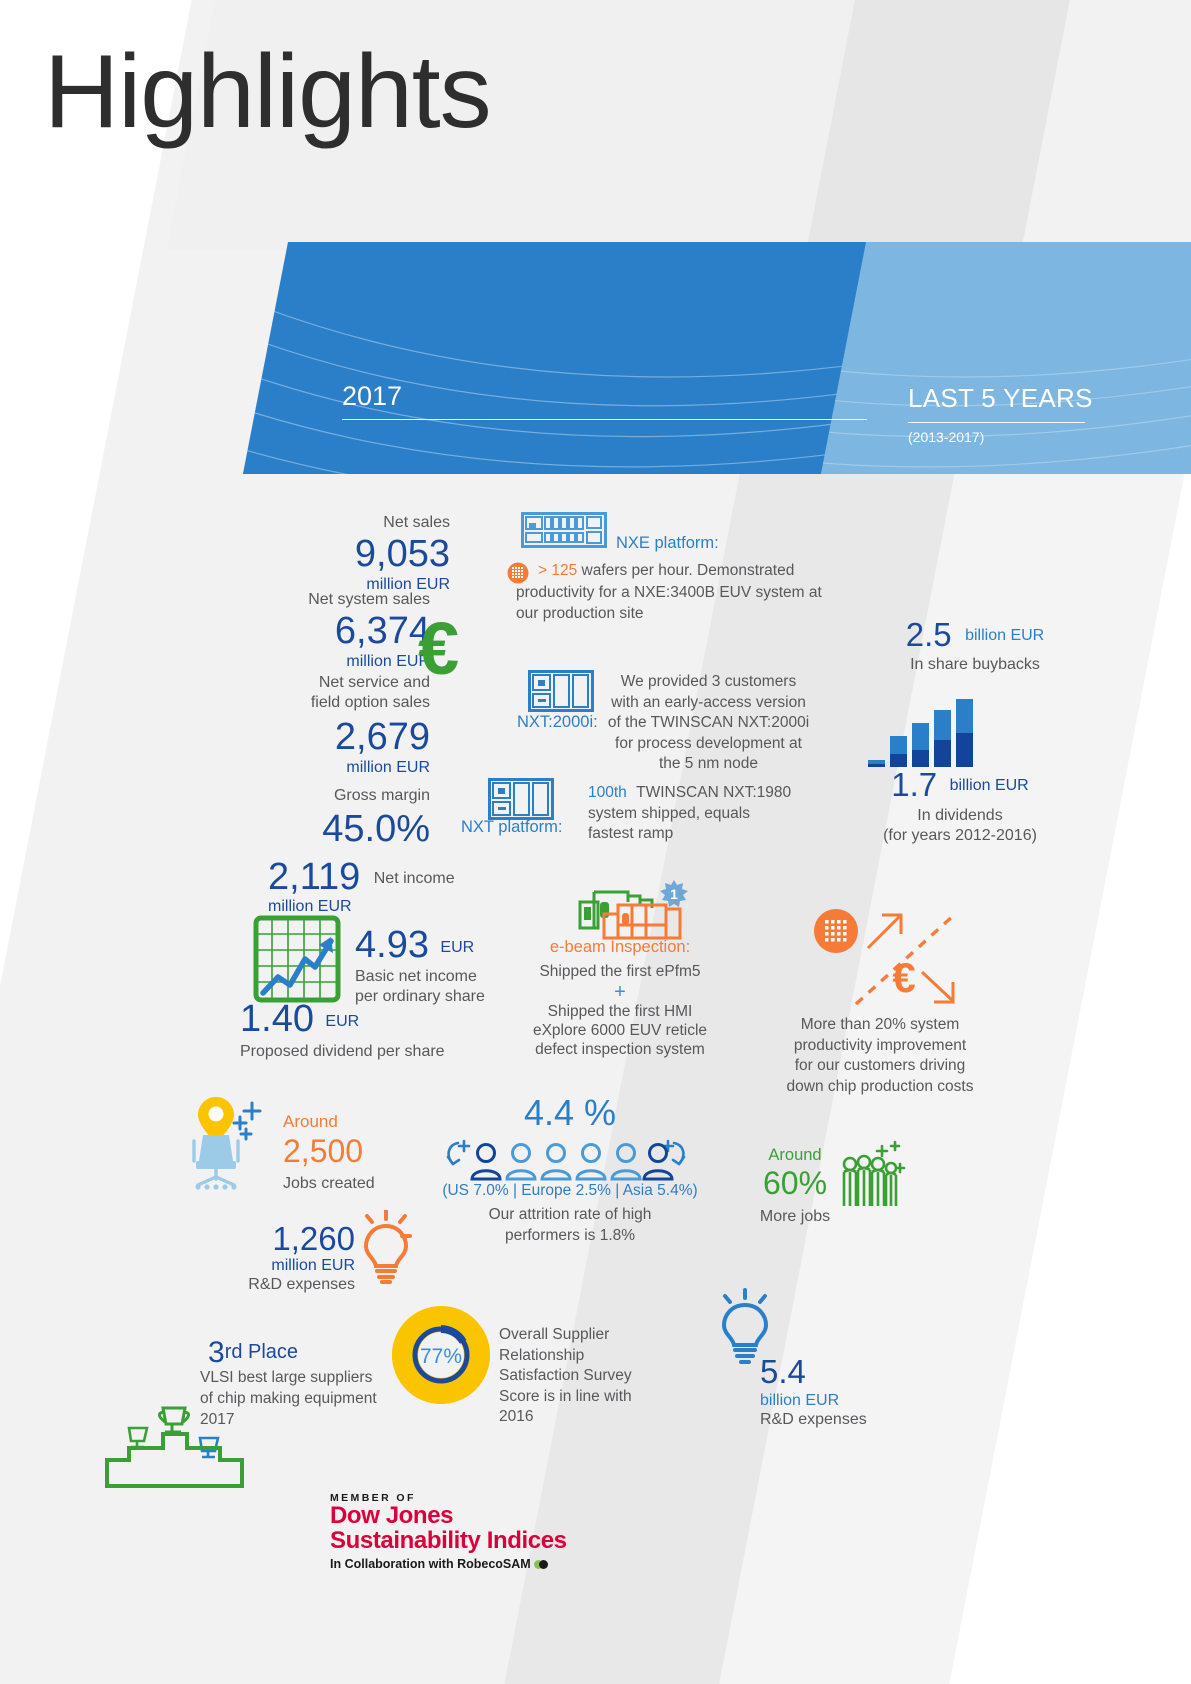 This screenshot has height=1684, width=1191. Describe the element at coordinates (873, 1178) in the screenshot. I see `people-group-icon` at that location.